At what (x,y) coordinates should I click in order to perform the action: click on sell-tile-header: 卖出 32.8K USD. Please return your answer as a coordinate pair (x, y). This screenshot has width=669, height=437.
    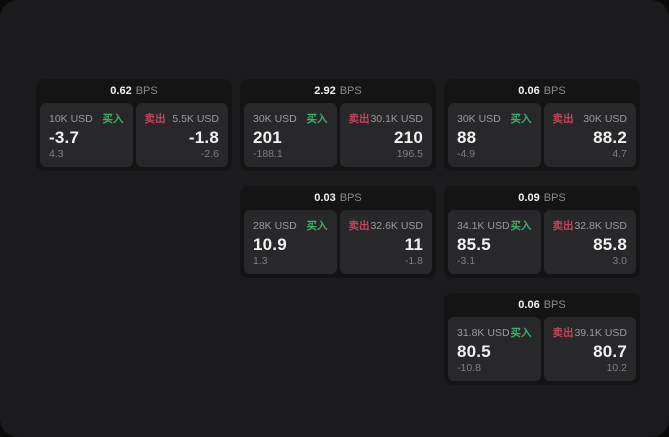
    Looking at the image, I should click on (590, 225).